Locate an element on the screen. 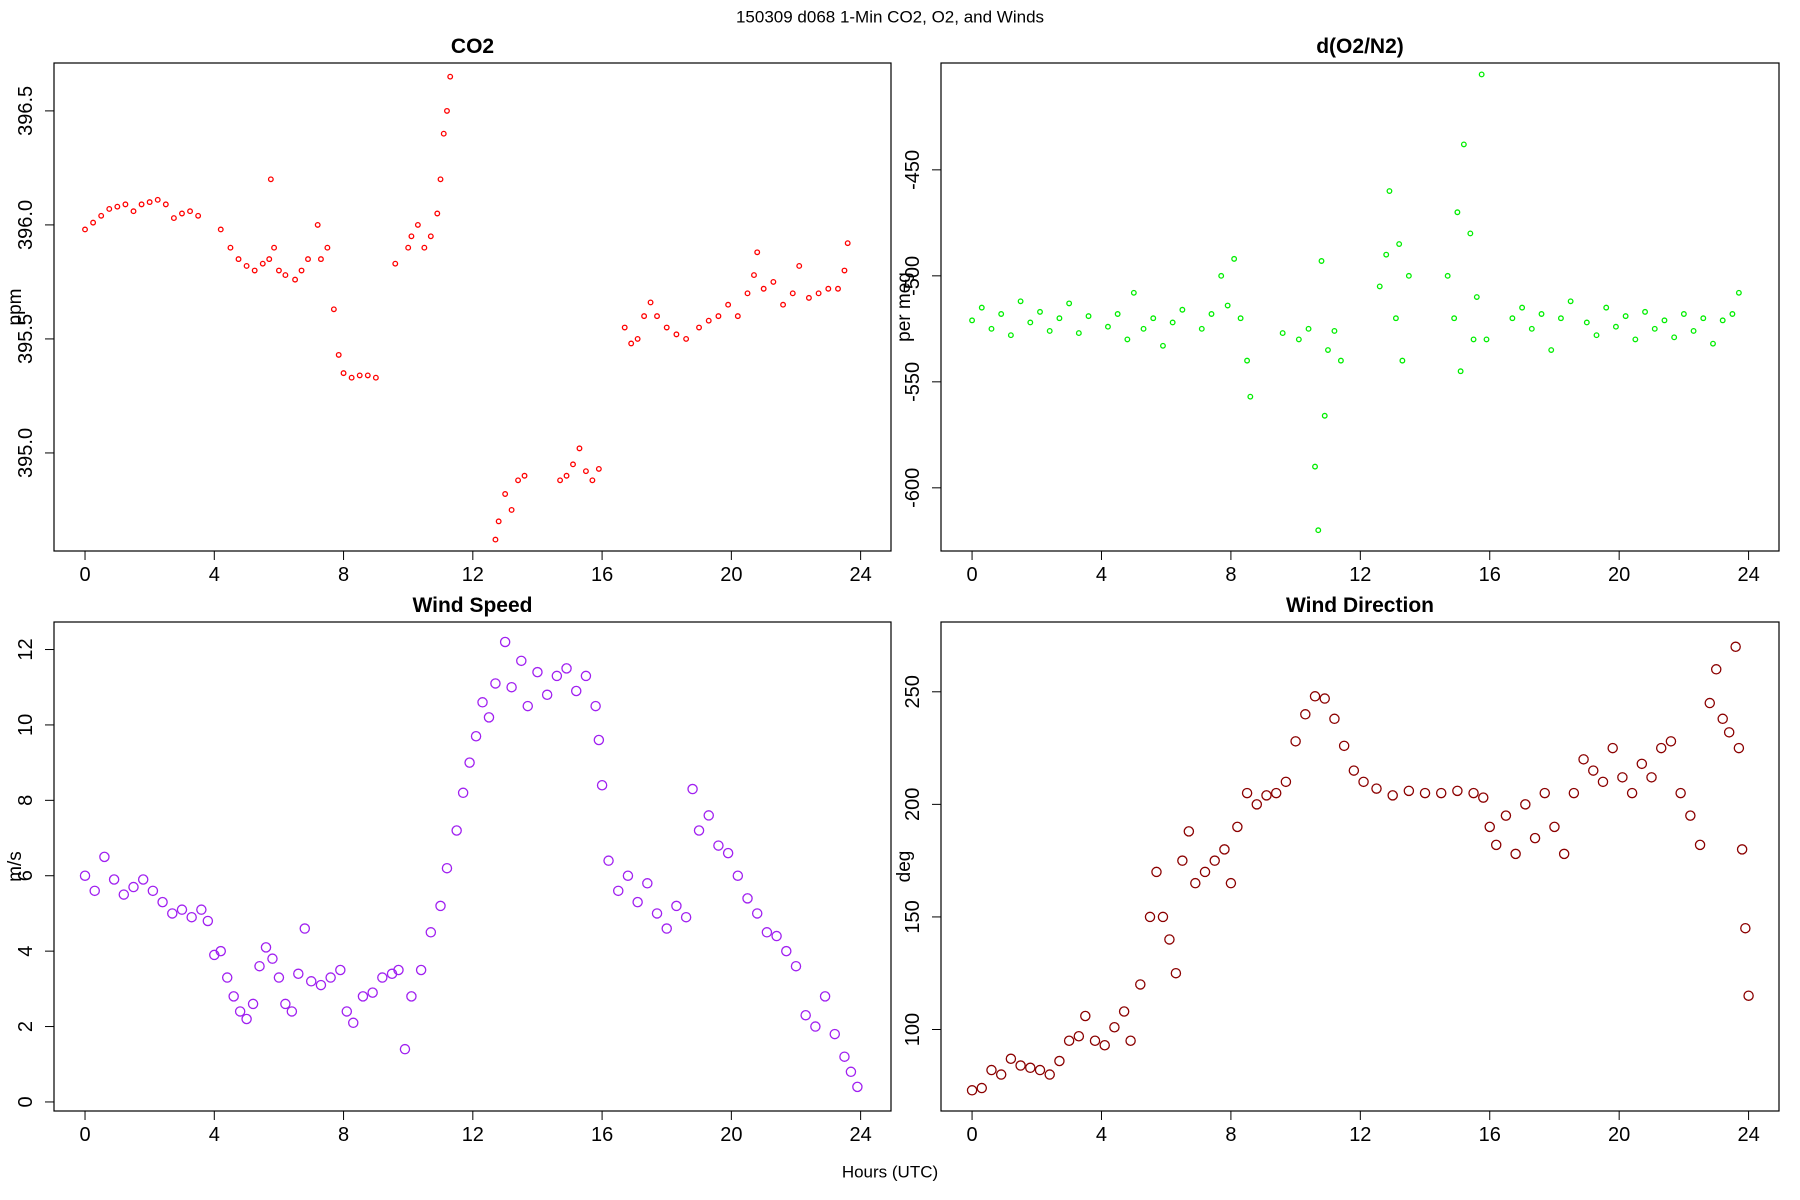 This screenshot has width=1800, height=1200. x-tick-label: 4 is located at coordinates (1101, 1135).